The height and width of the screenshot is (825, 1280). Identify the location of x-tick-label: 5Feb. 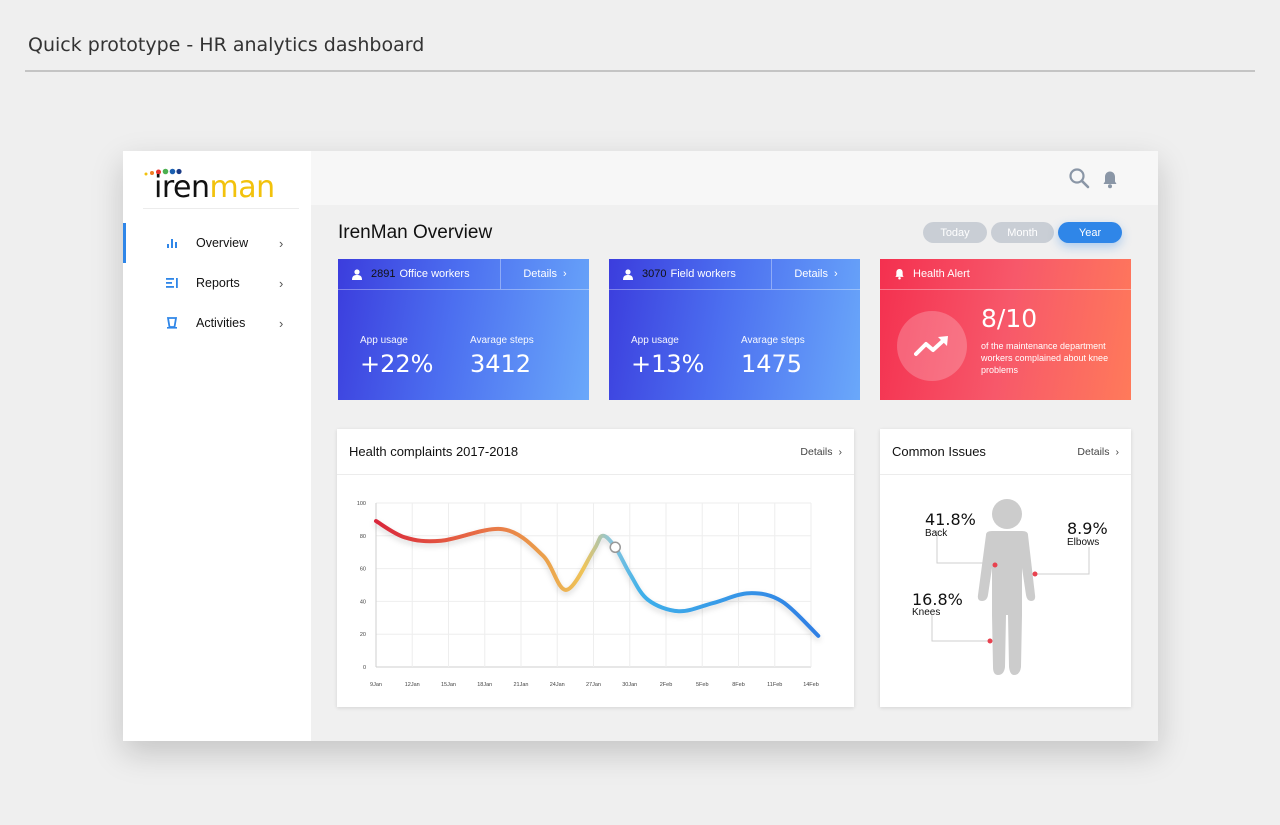
(702, 685).